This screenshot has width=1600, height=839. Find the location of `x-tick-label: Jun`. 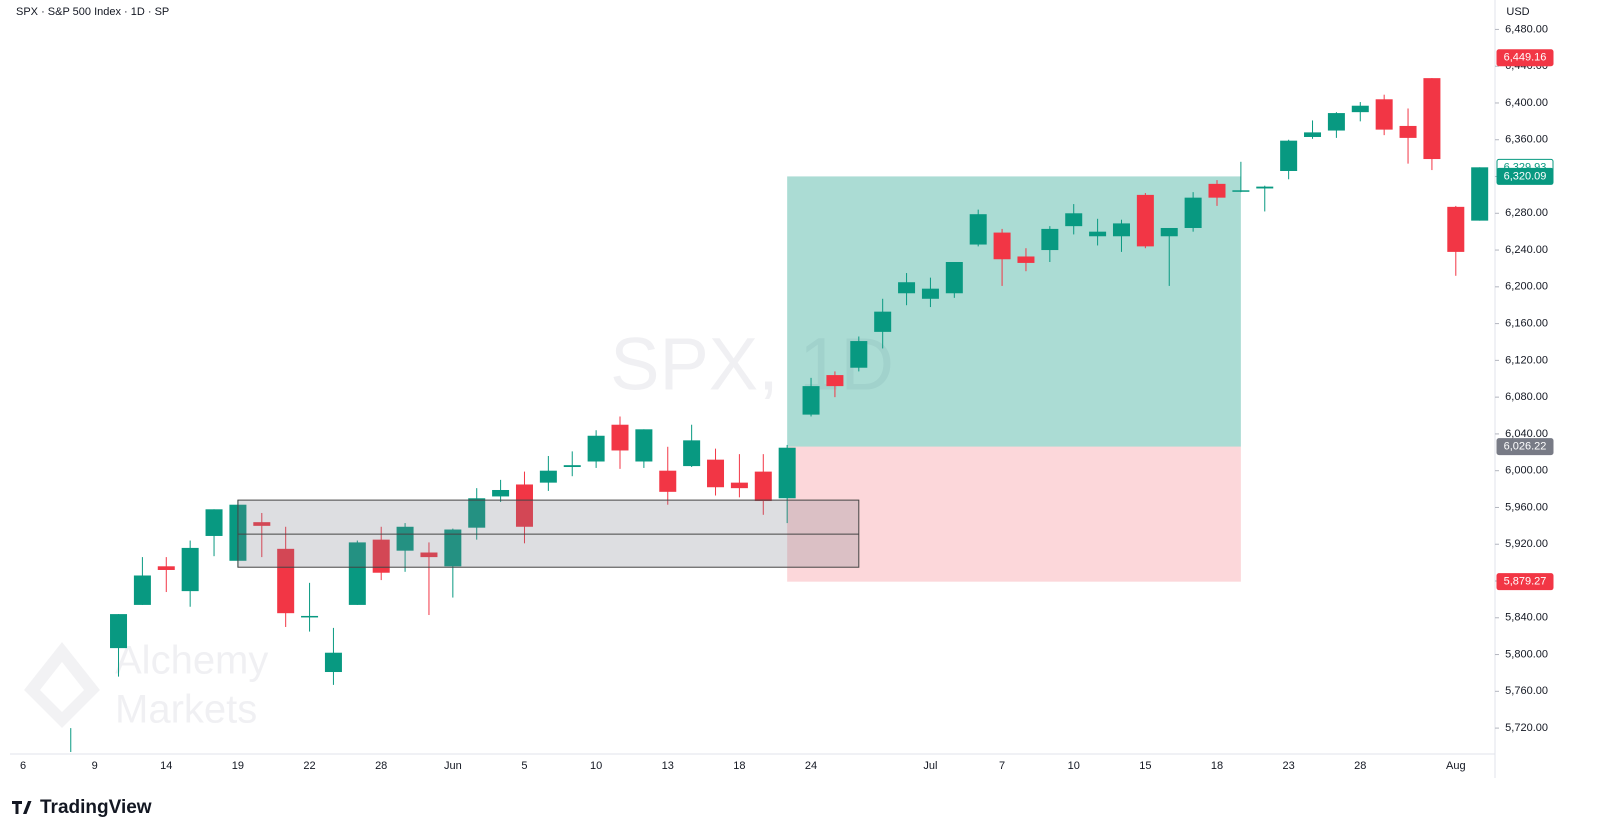

x-tick-label: Jun is located at coordinates (453, 766).